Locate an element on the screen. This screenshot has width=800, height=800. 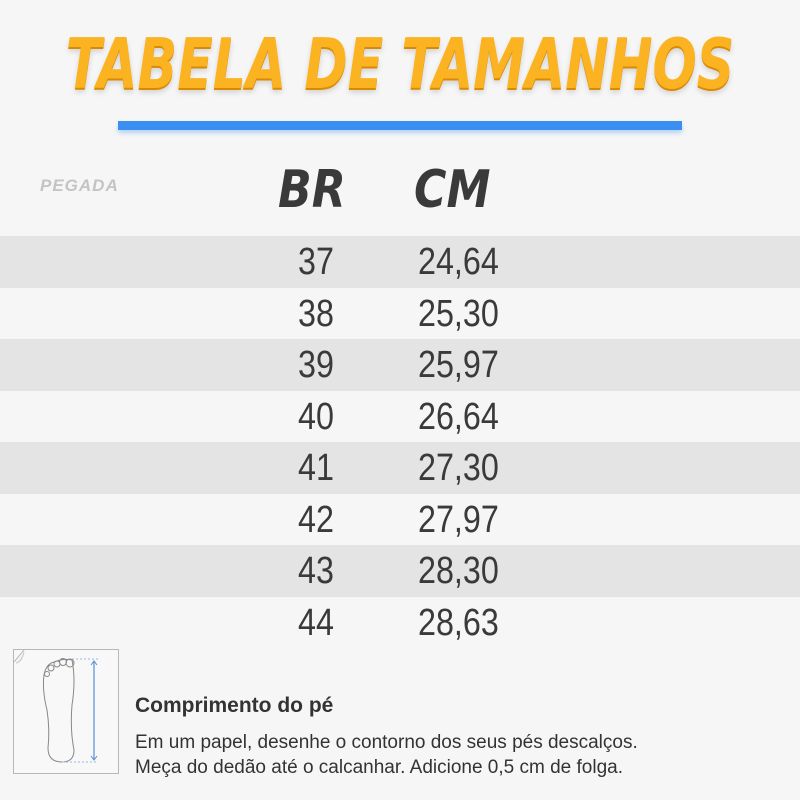
br-size: 42 is located at coordinates (316, 519).